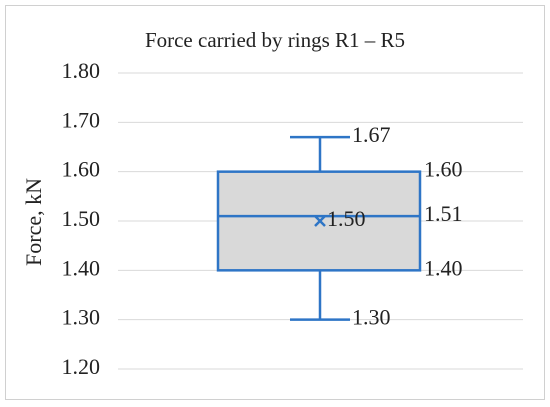 This screenshot has height=407, width=550. I want to click on data-label: 1.60, so click(443, 169).